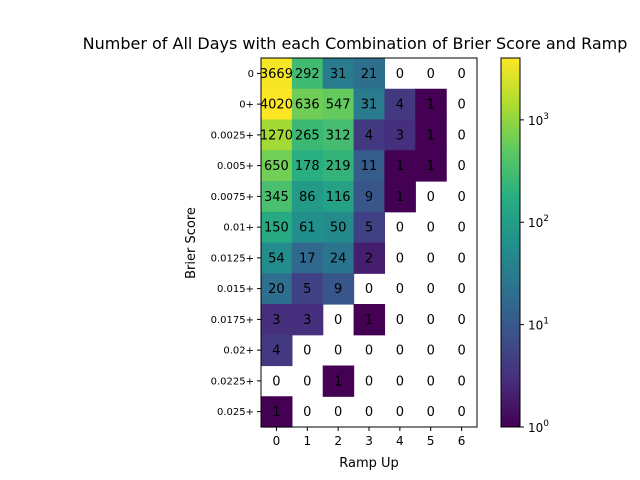 The width and height of the screenshot is (640, 480). I want to click on x-tick-label: 3, so click(369, 441).